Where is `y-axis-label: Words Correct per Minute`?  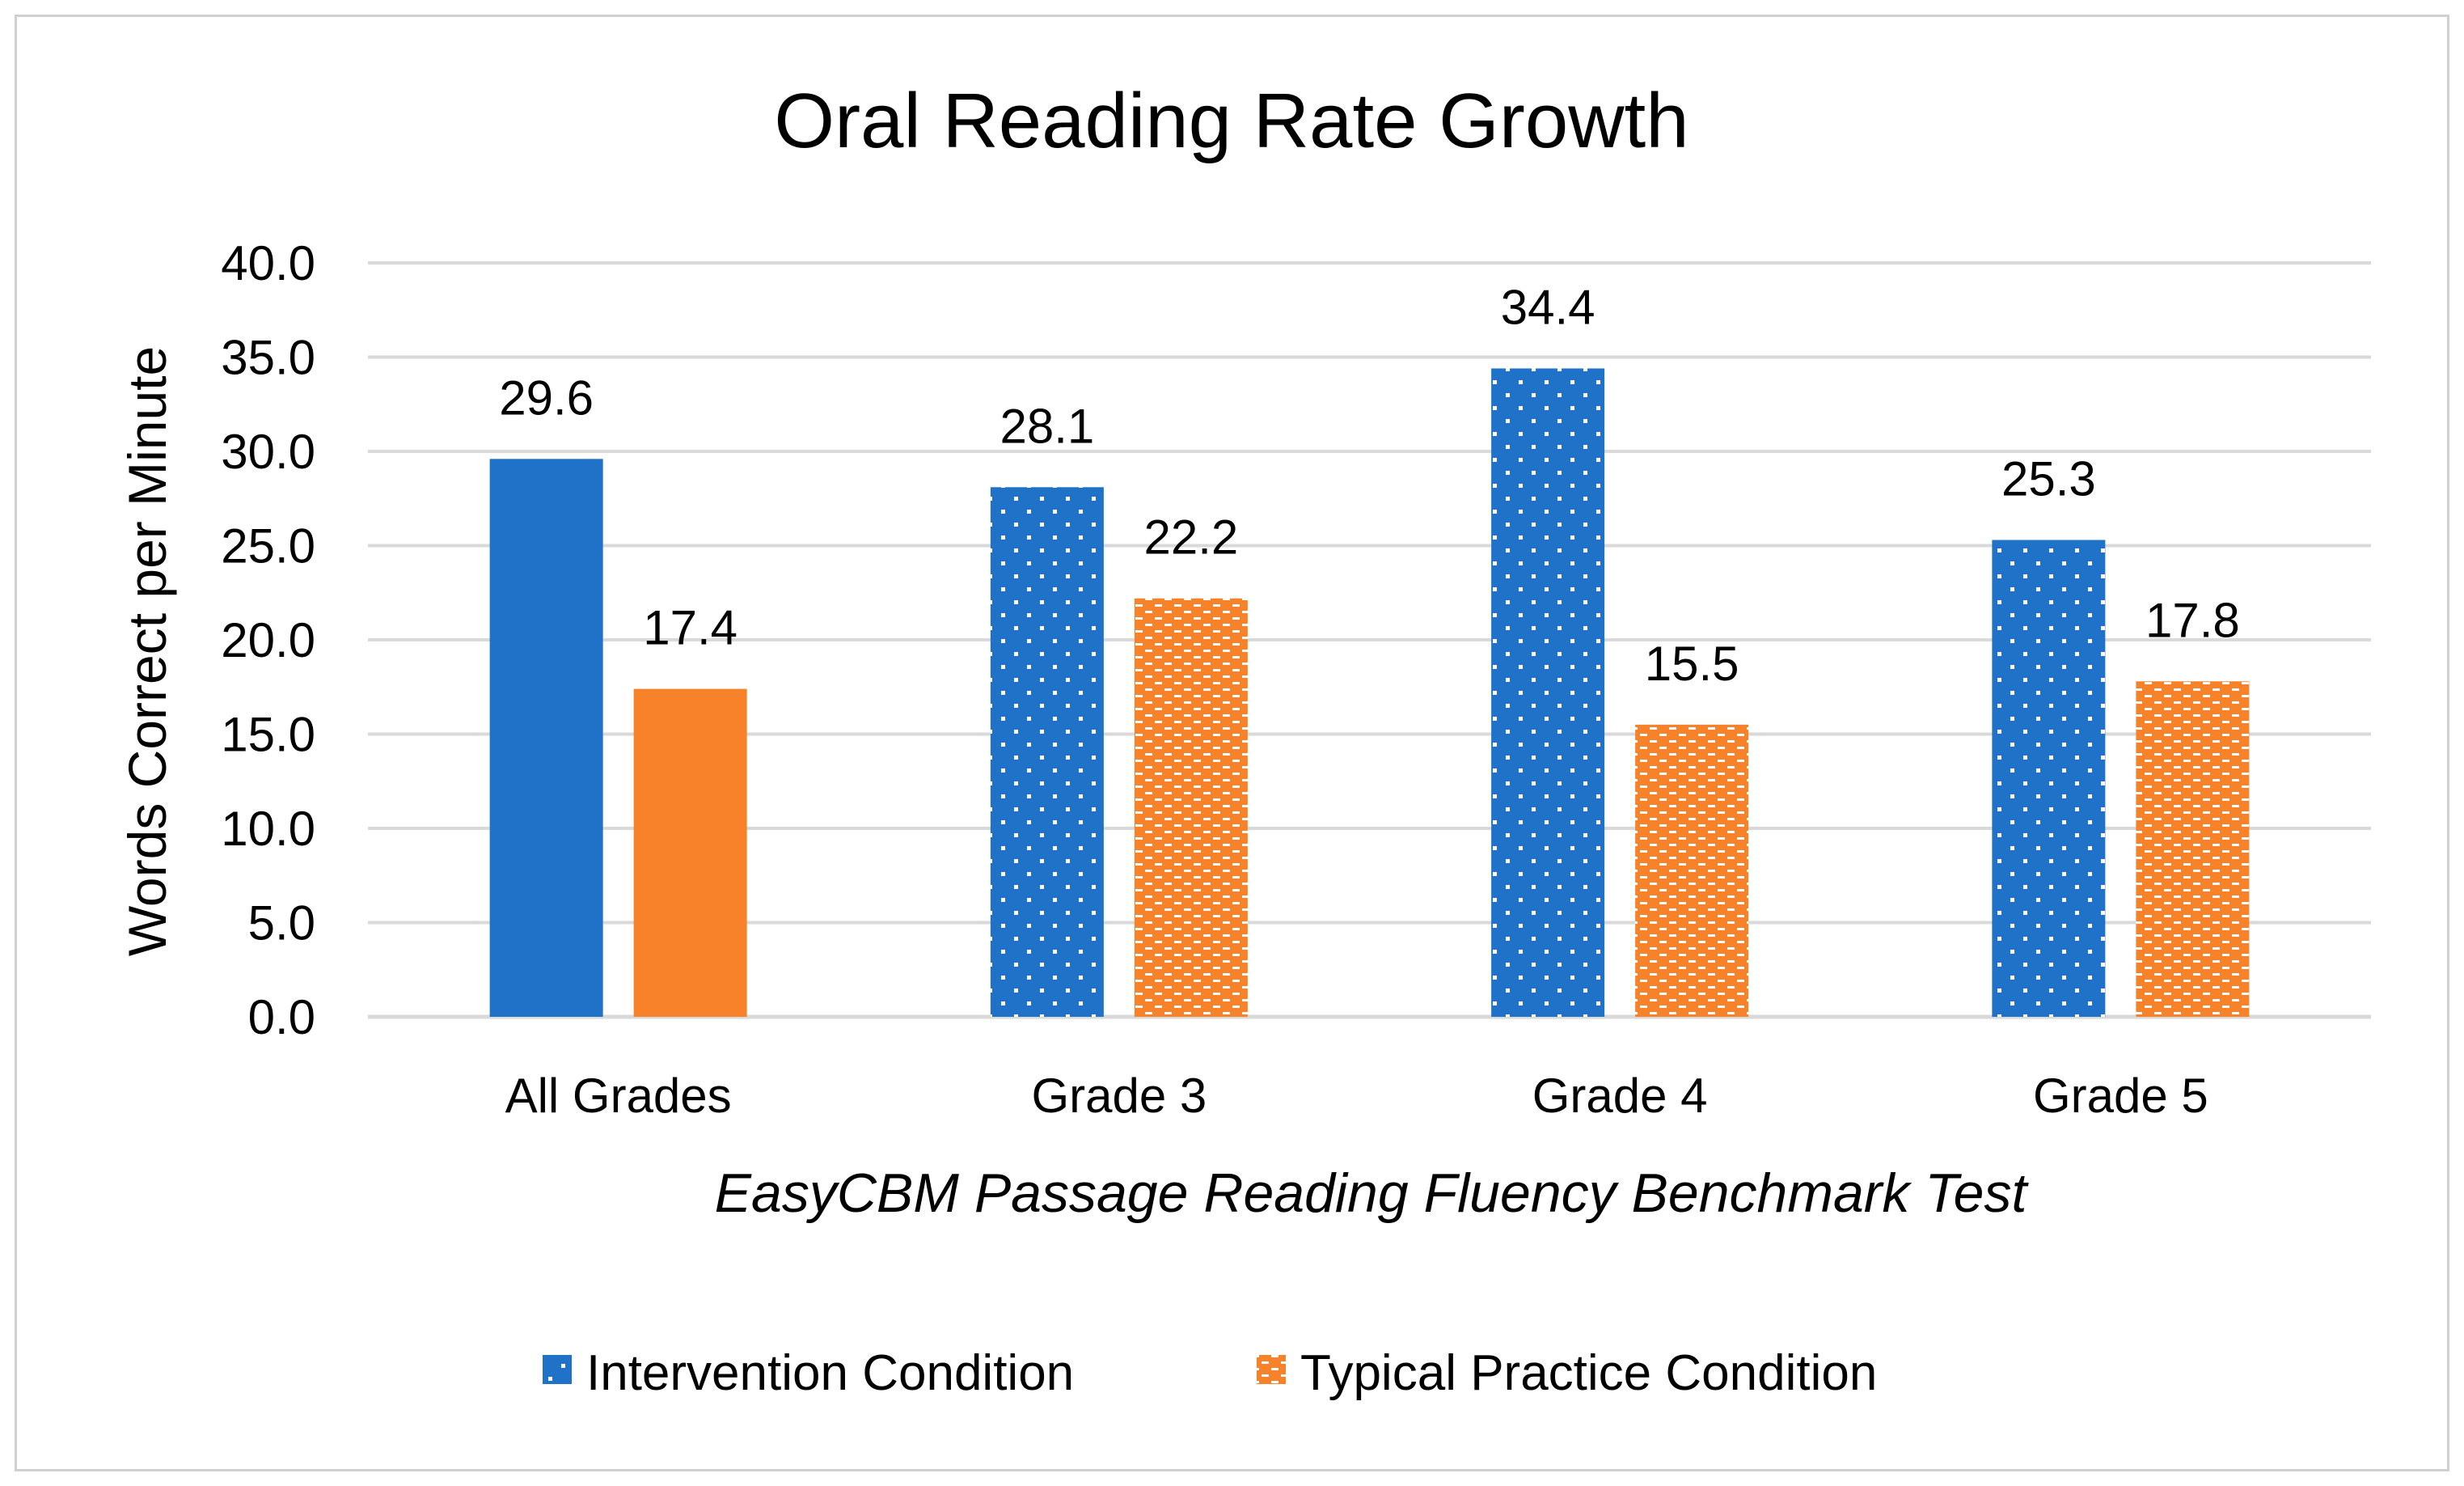 y-axis-label: Words Correct per Minute is located at coordinates (147, 651).